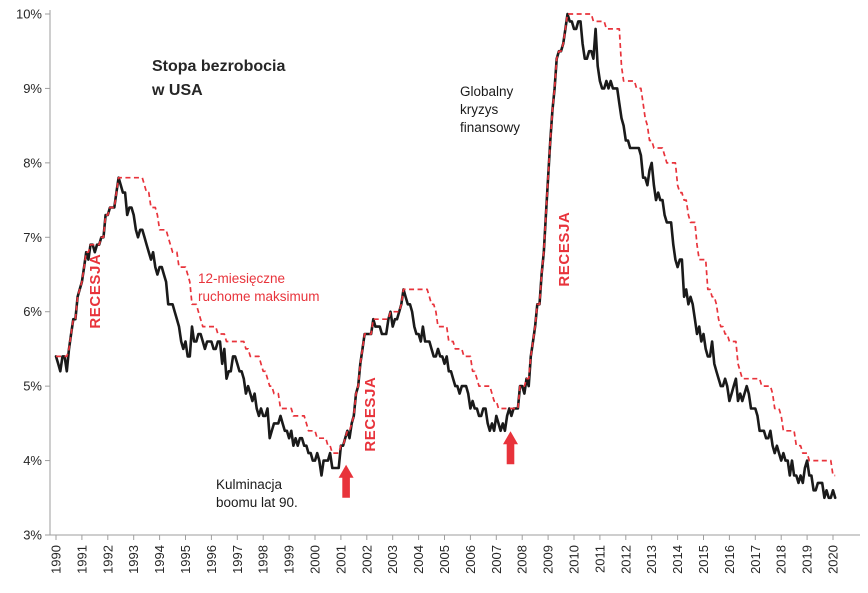 The height and width of the screenshot is (593, 868). Describe the element at coordinates (32, 162) in the screenshot. I see `y-tick-label: 8%` at that location.